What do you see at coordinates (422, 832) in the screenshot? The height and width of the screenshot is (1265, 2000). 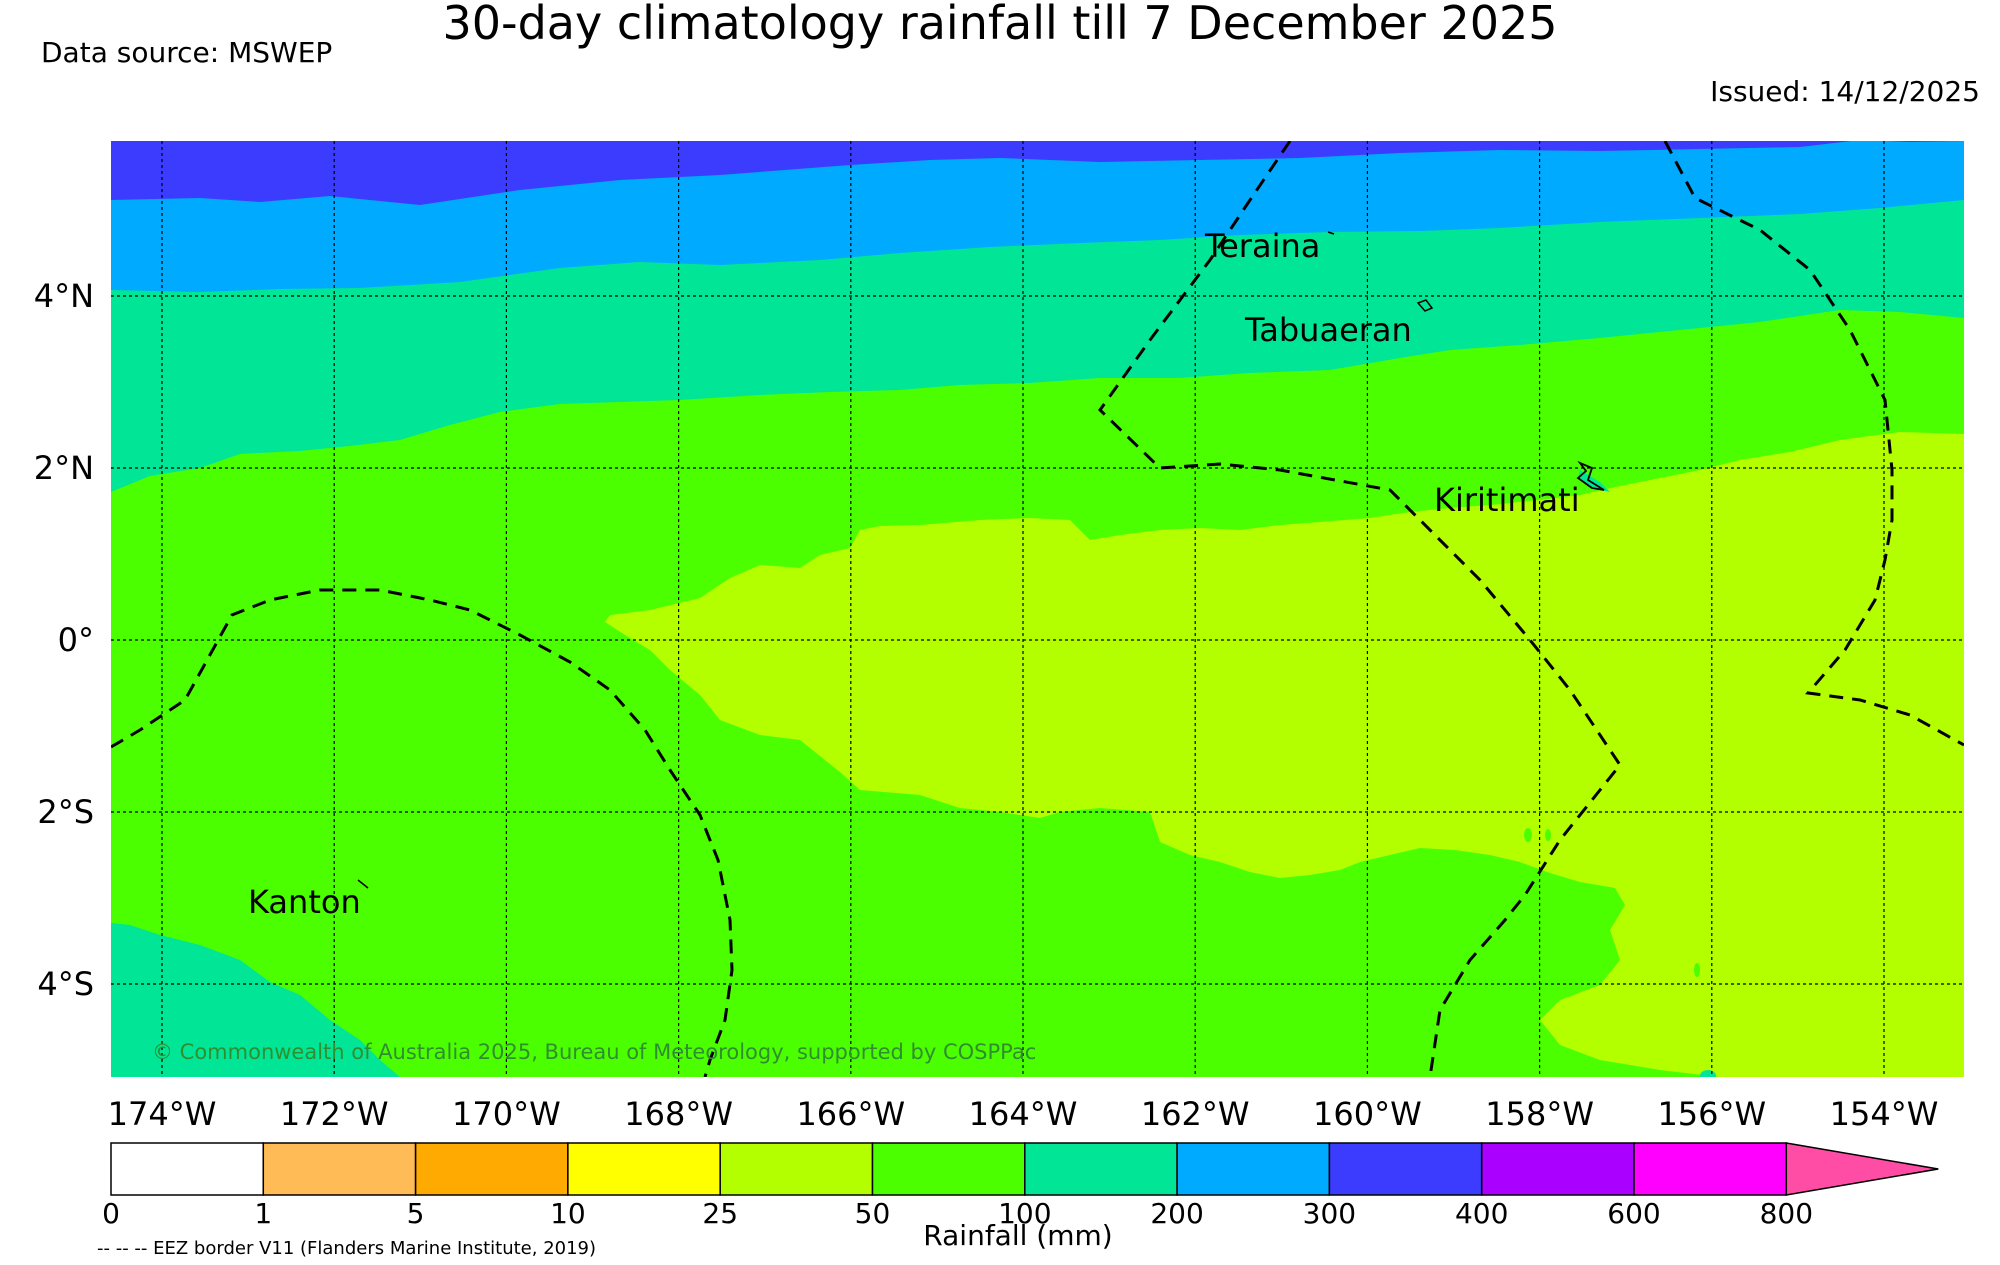 I see `eez-phoenix-islands` at bounding box center [422, 832].